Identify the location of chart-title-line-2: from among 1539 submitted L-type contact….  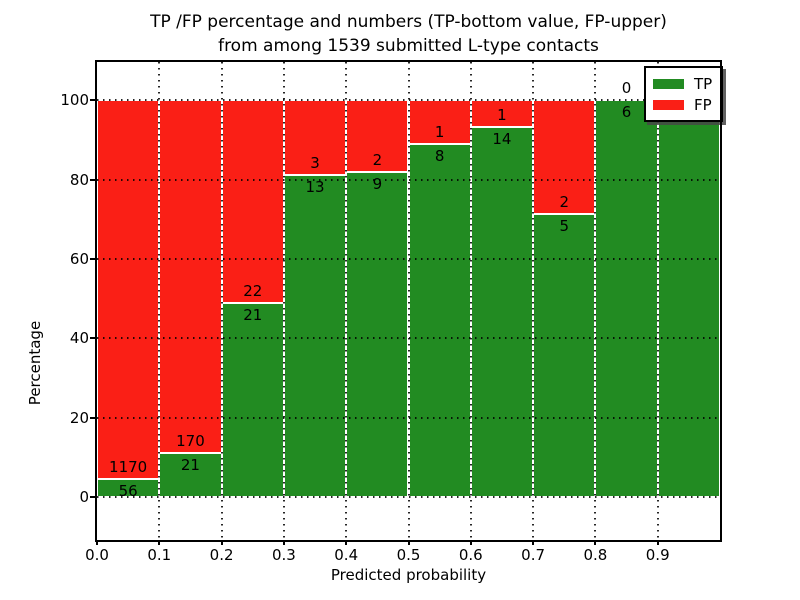
(408, 46).